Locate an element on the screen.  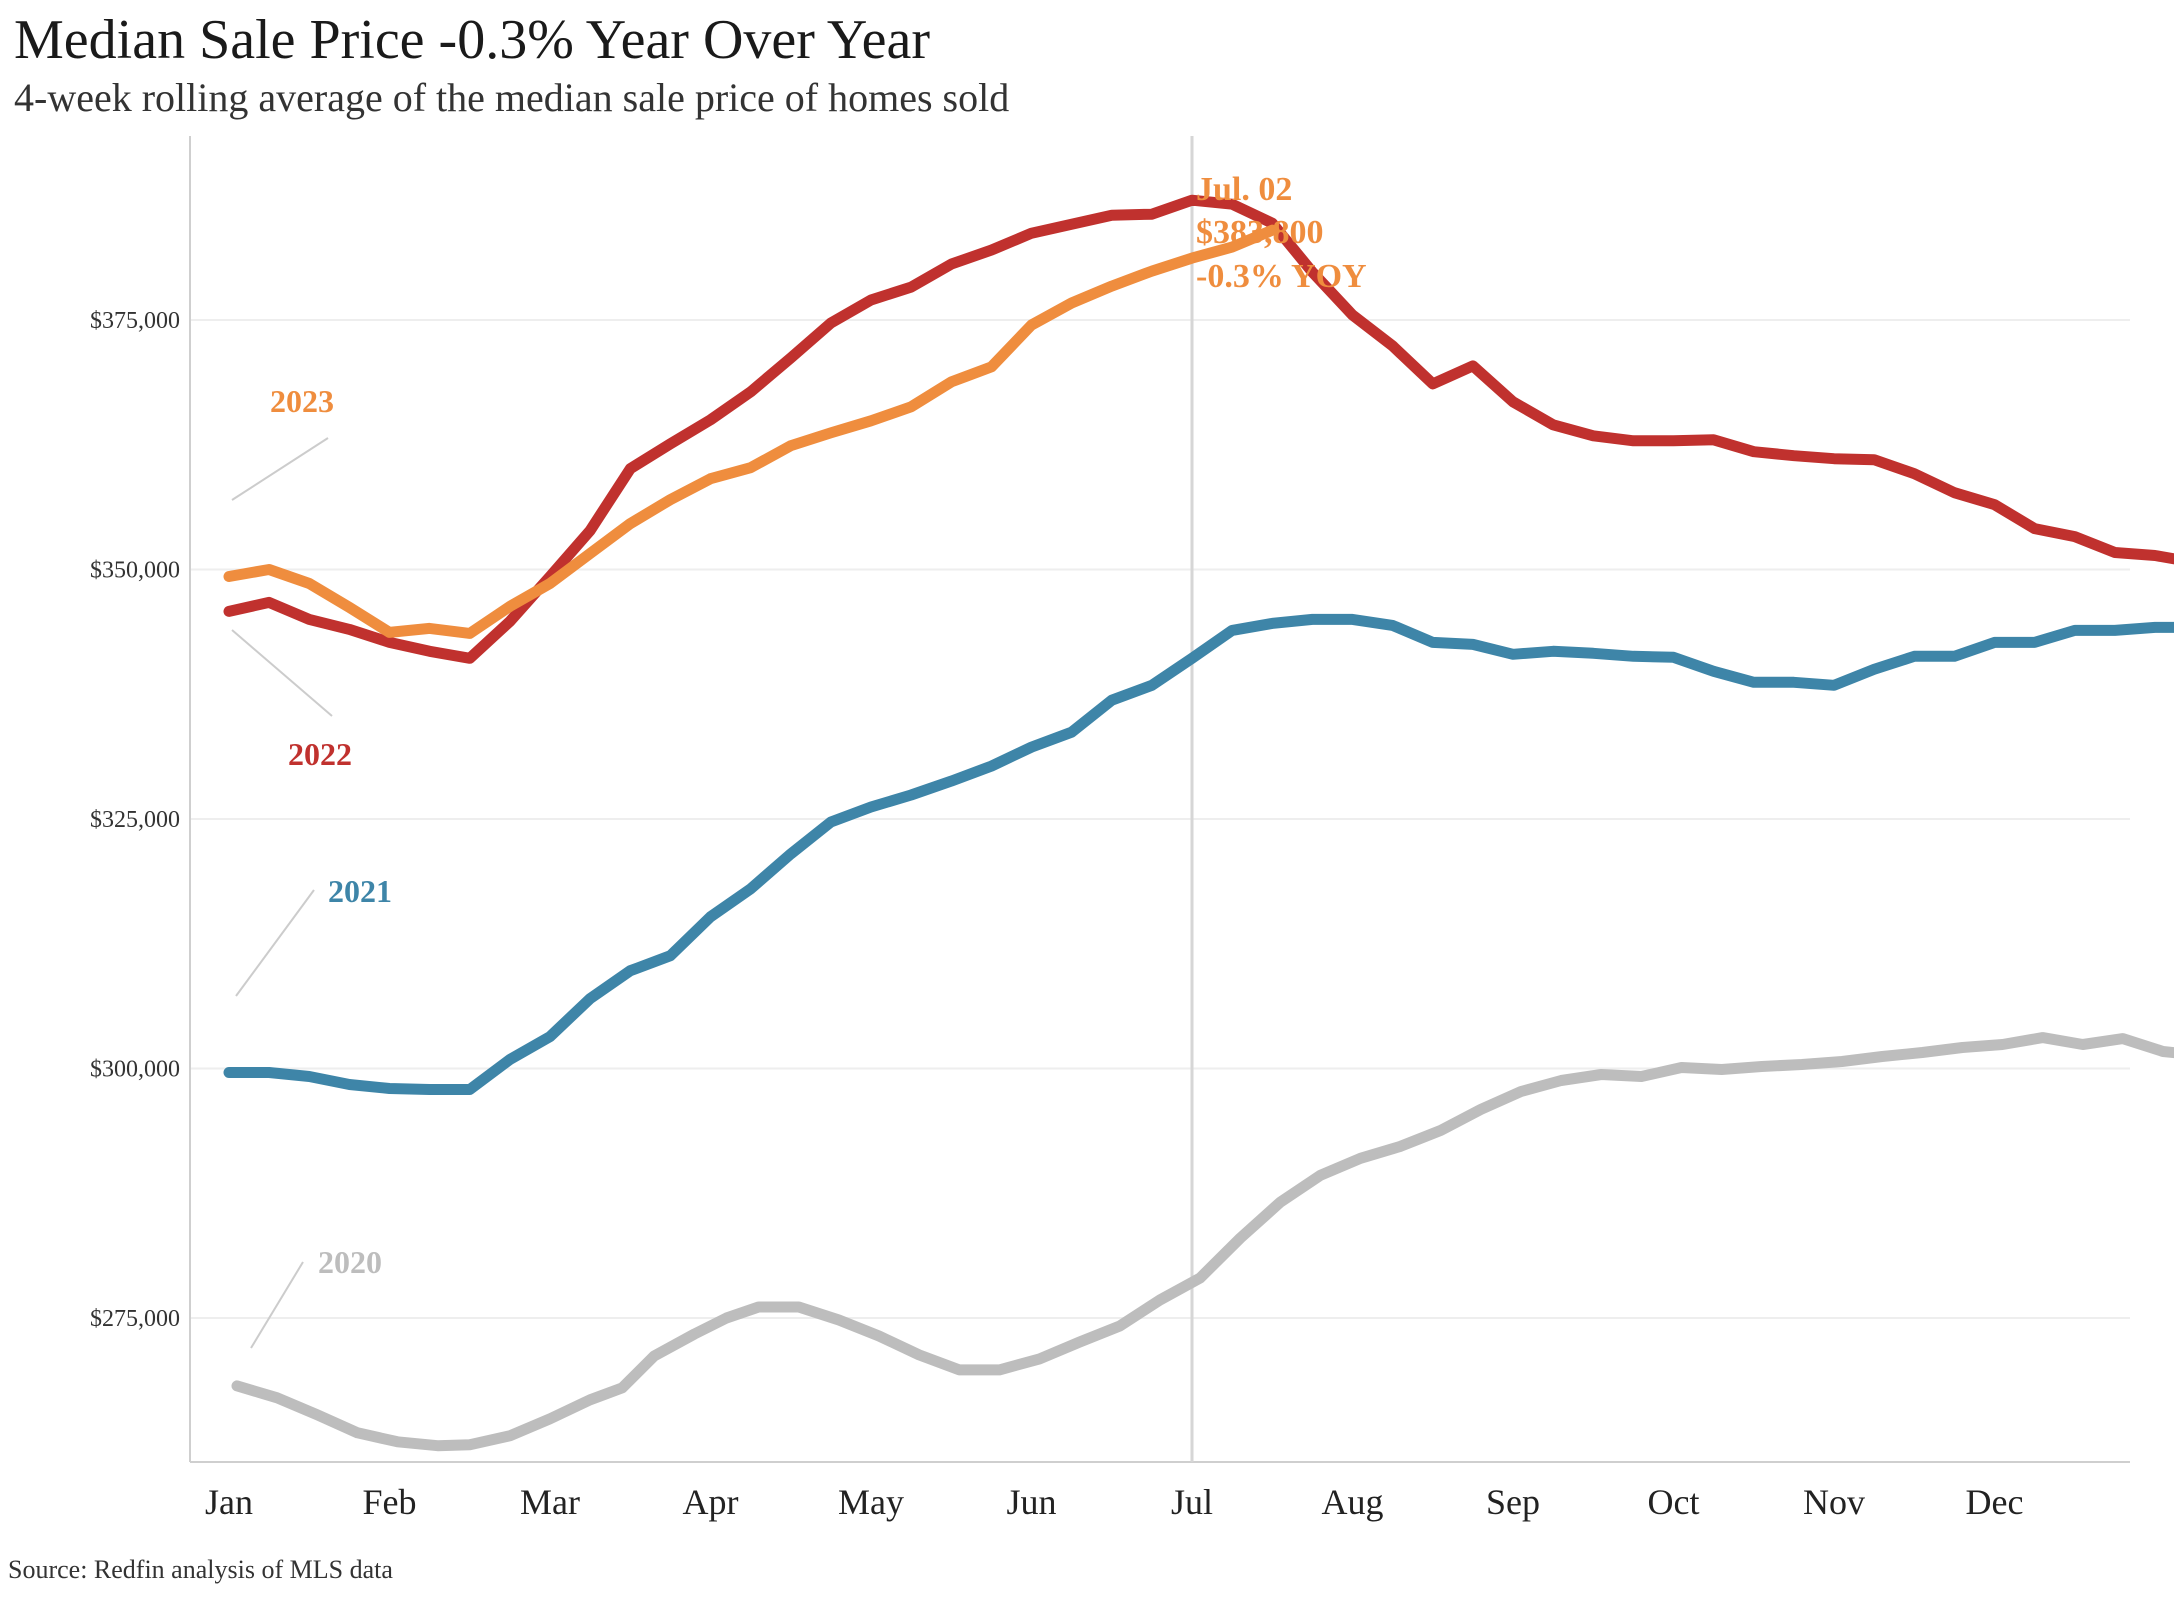
annotation-yoy-change: -0.3% YOY is located at coordinates (1281, 276).